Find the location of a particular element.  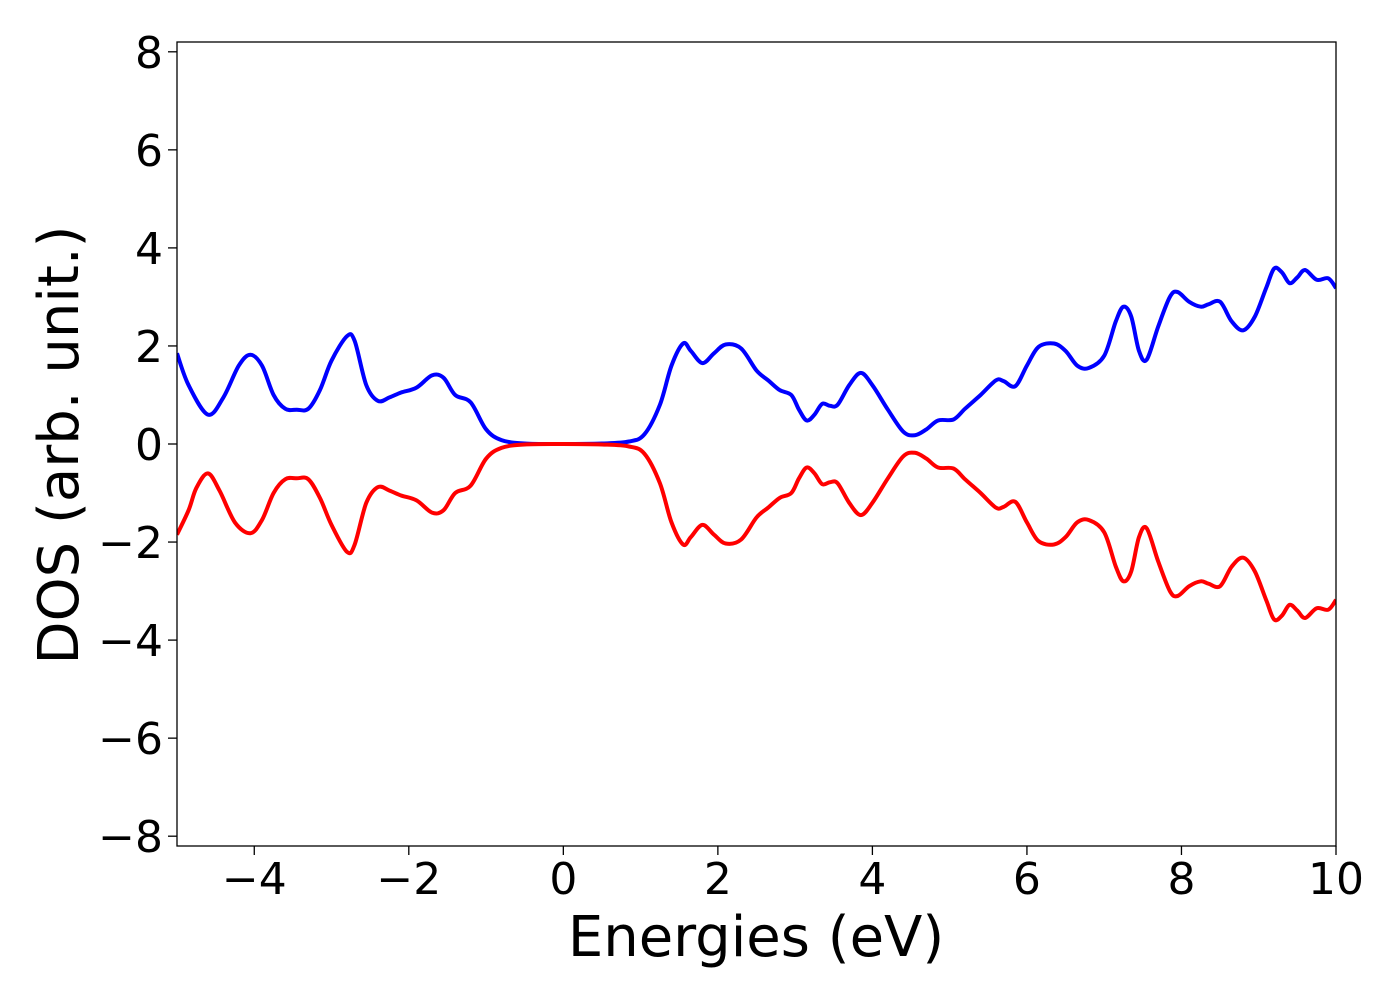

x-tick-label: 6 is located at coordinates (1027, 879).